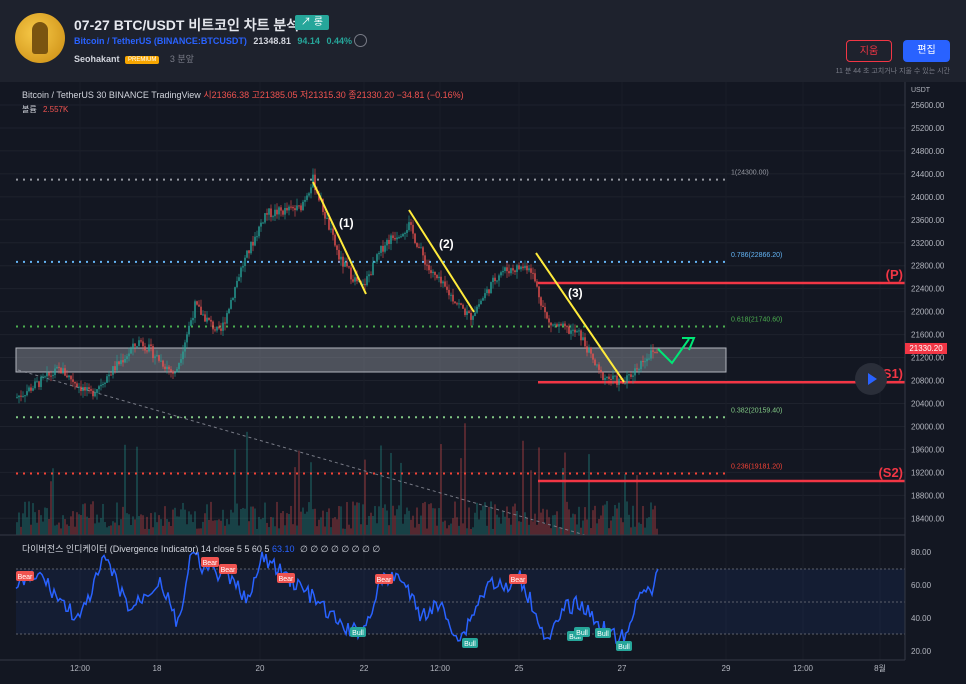 This screenshot has width=966, height=684. I want to click on price-tick: 19200.00, so click(928, 472).